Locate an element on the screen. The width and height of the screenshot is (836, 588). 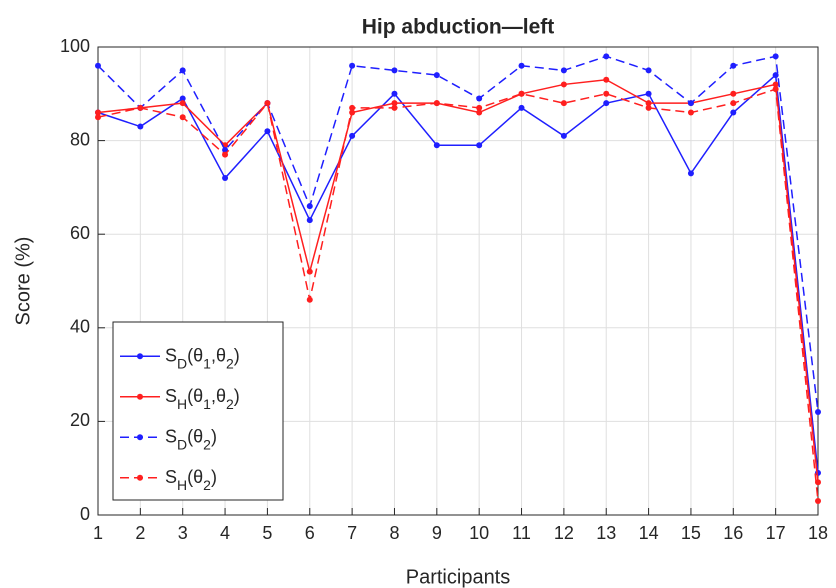
x-tick-label: 9 is located at coordinates (437, 533).